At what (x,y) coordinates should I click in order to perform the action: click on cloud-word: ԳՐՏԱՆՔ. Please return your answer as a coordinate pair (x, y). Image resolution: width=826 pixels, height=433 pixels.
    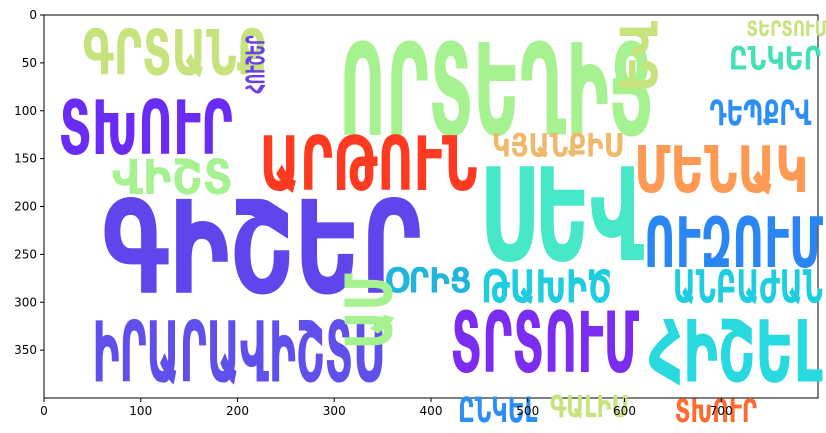
    Looking at the image, I should click on (175, 52).